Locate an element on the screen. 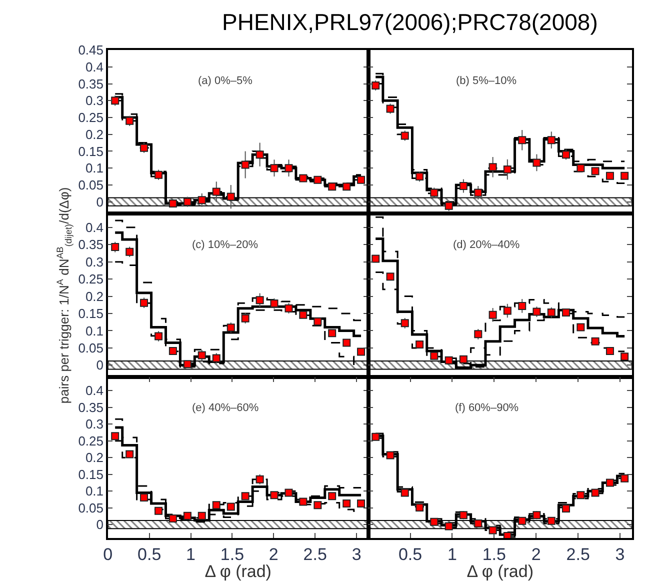 Image resolution: width=648 pixels, height=581 pixels. annotation: (c) 10%–20% is located at coordinates (225, 245).